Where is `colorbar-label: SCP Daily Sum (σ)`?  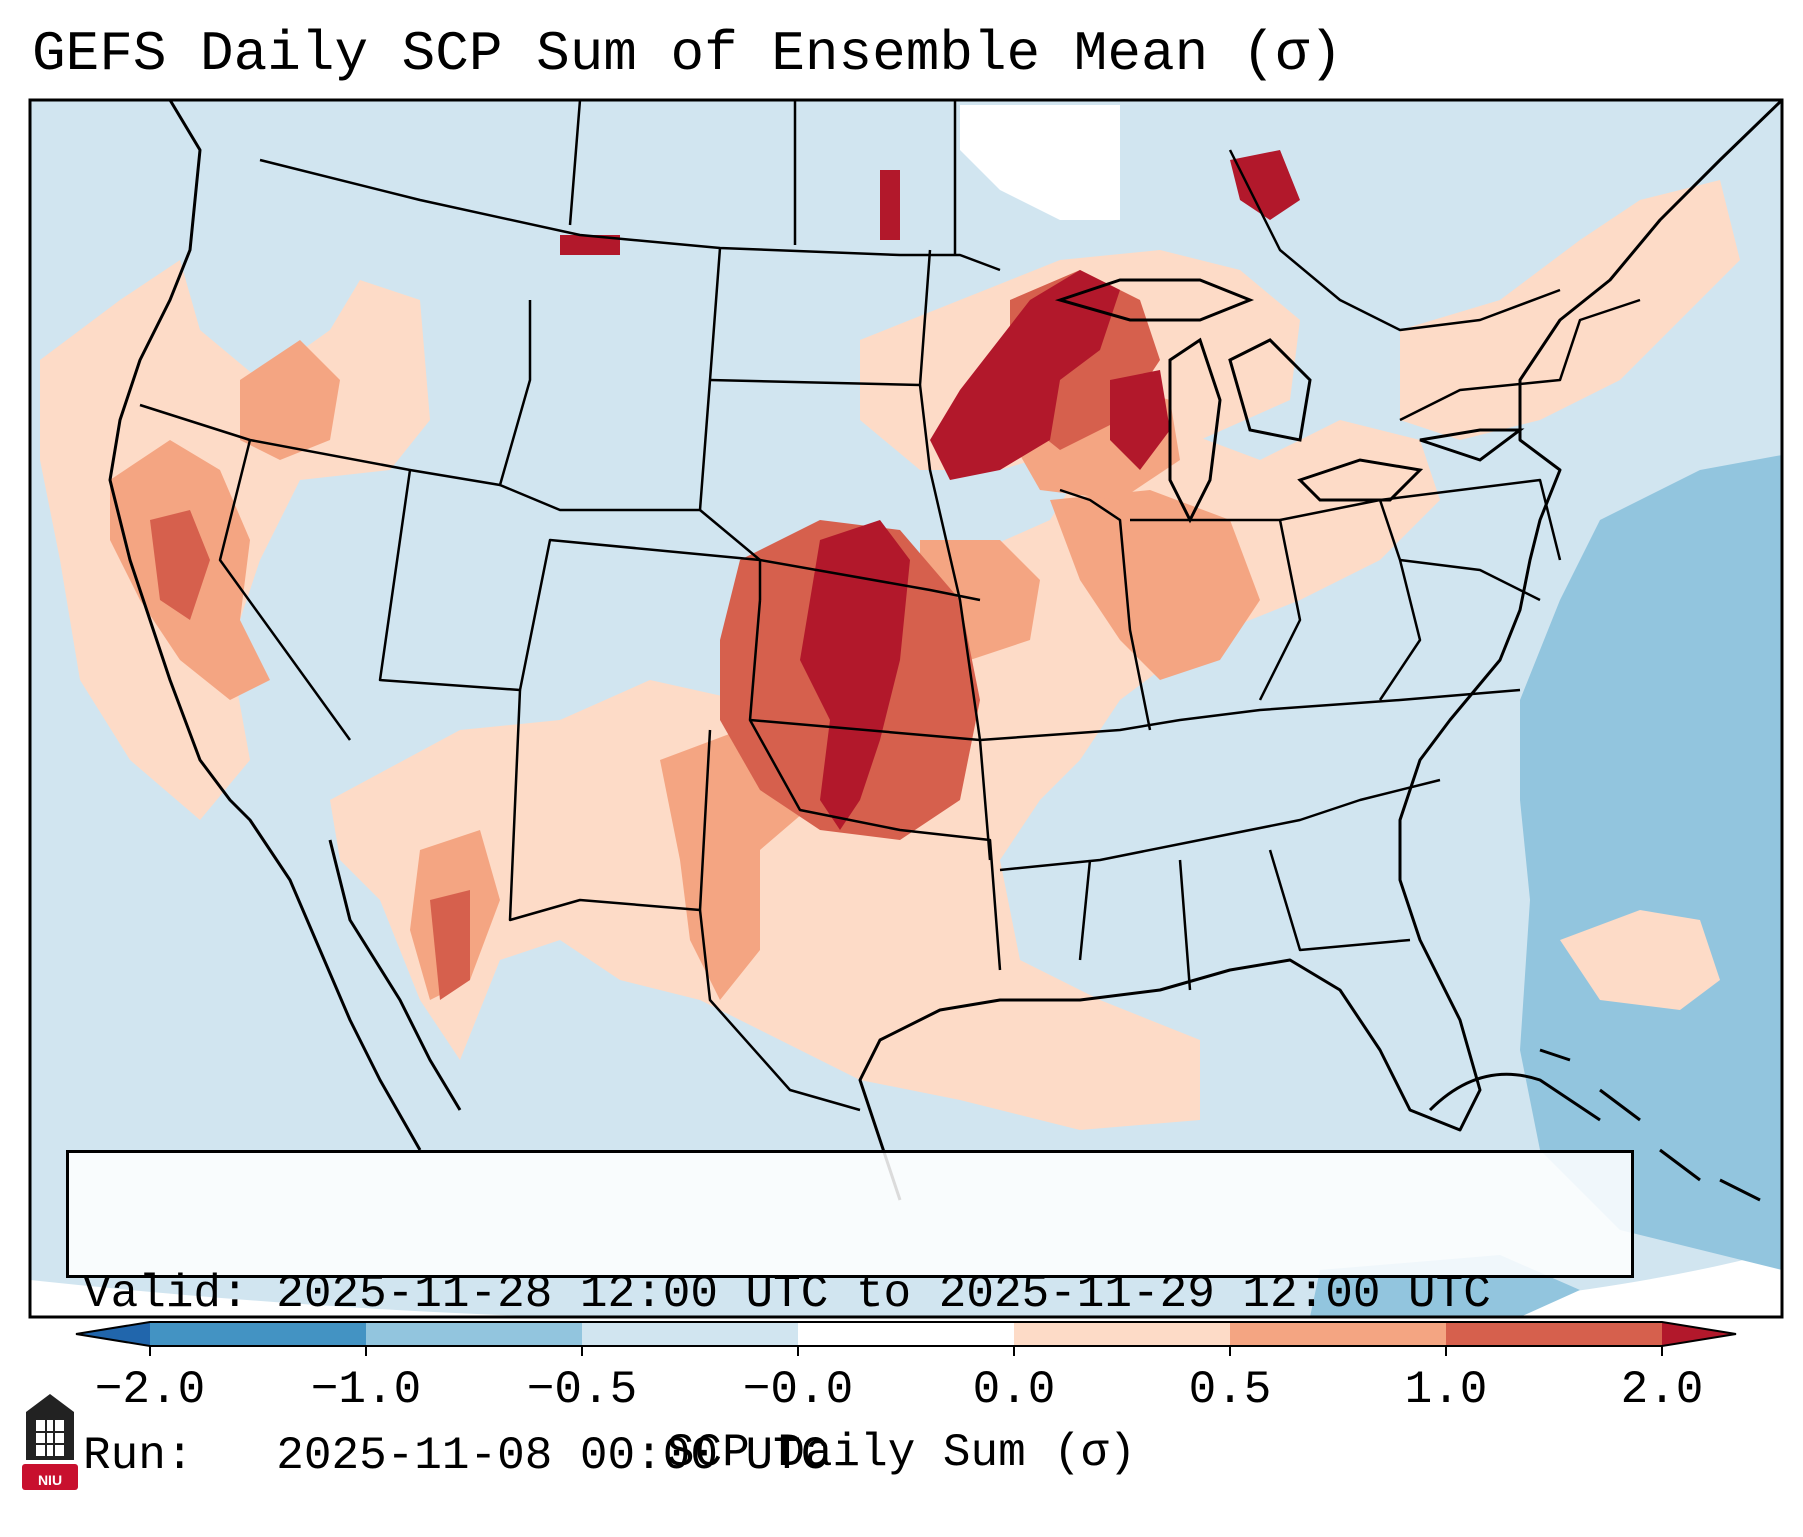 colorbar-label: SCP Daily Sum (σ) is located at coordinates (901, 1453).